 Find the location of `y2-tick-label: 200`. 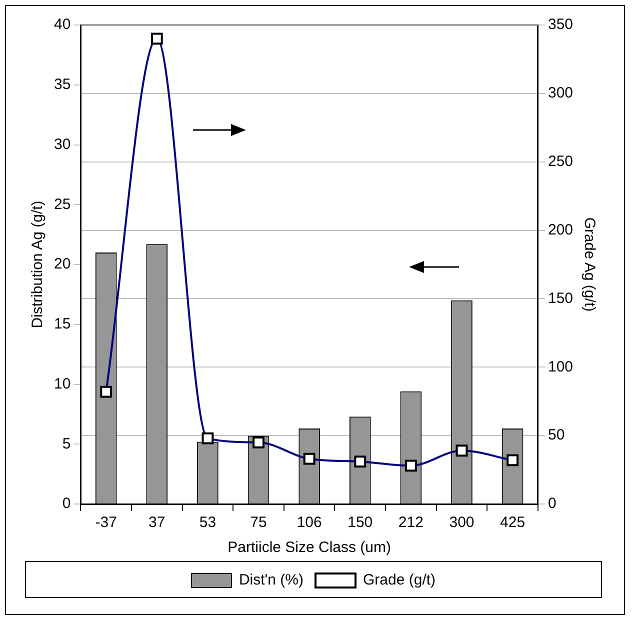

y2-tick-label: 200 is located at coordinates (561, 229).